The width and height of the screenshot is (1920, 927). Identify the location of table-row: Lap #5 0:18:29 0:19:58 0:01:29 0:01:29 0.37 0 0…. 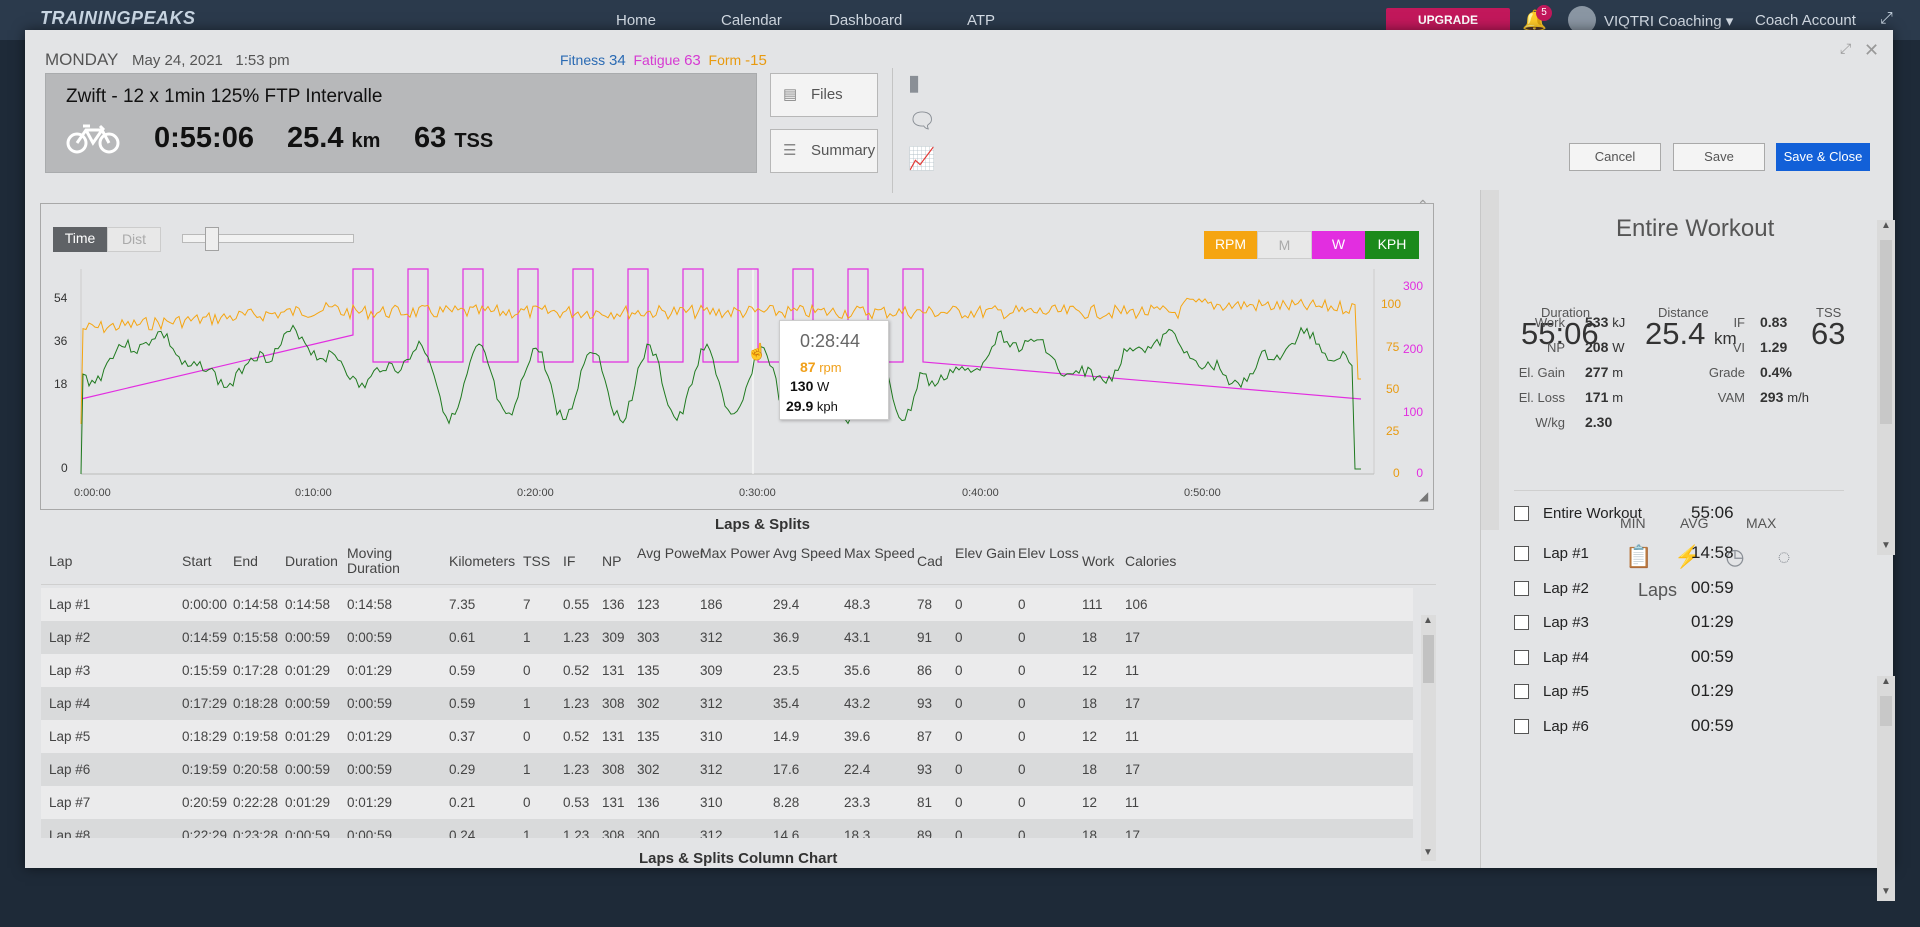
(727, 736).